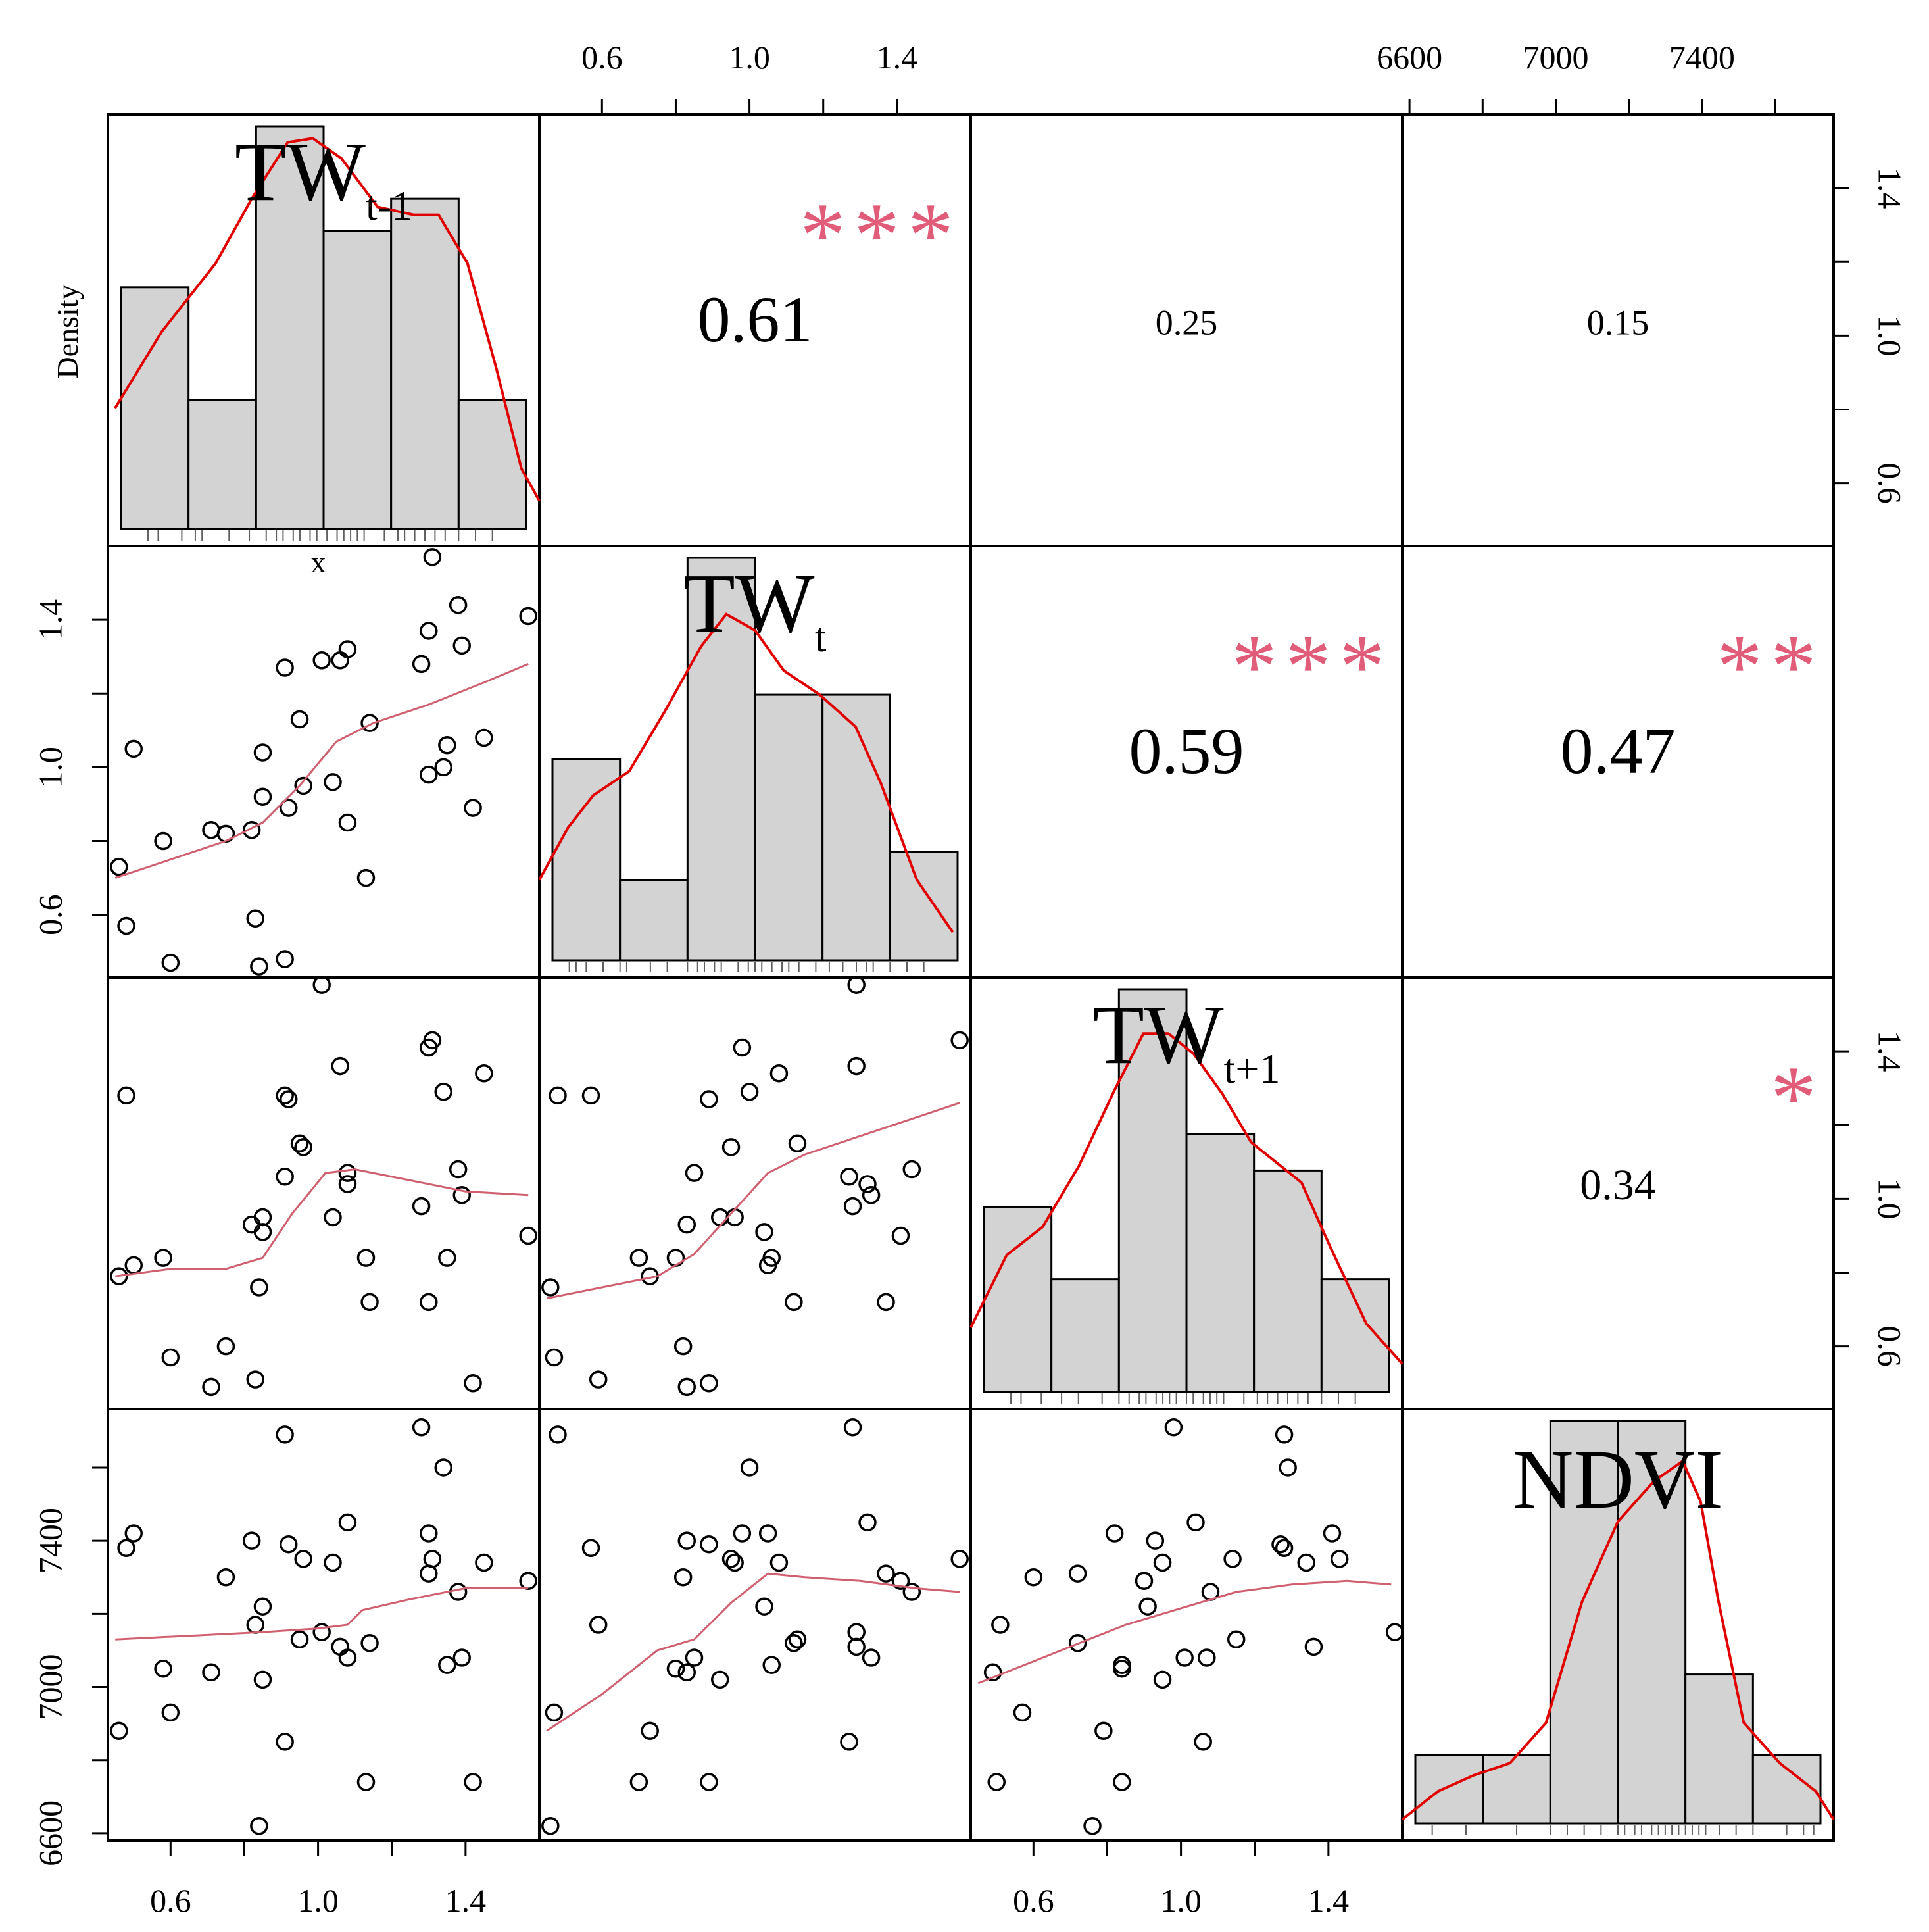  Describe the element at coordinates (1312, 667) in the screenshot. I see `significance-stars-1-2: ***` at that location.